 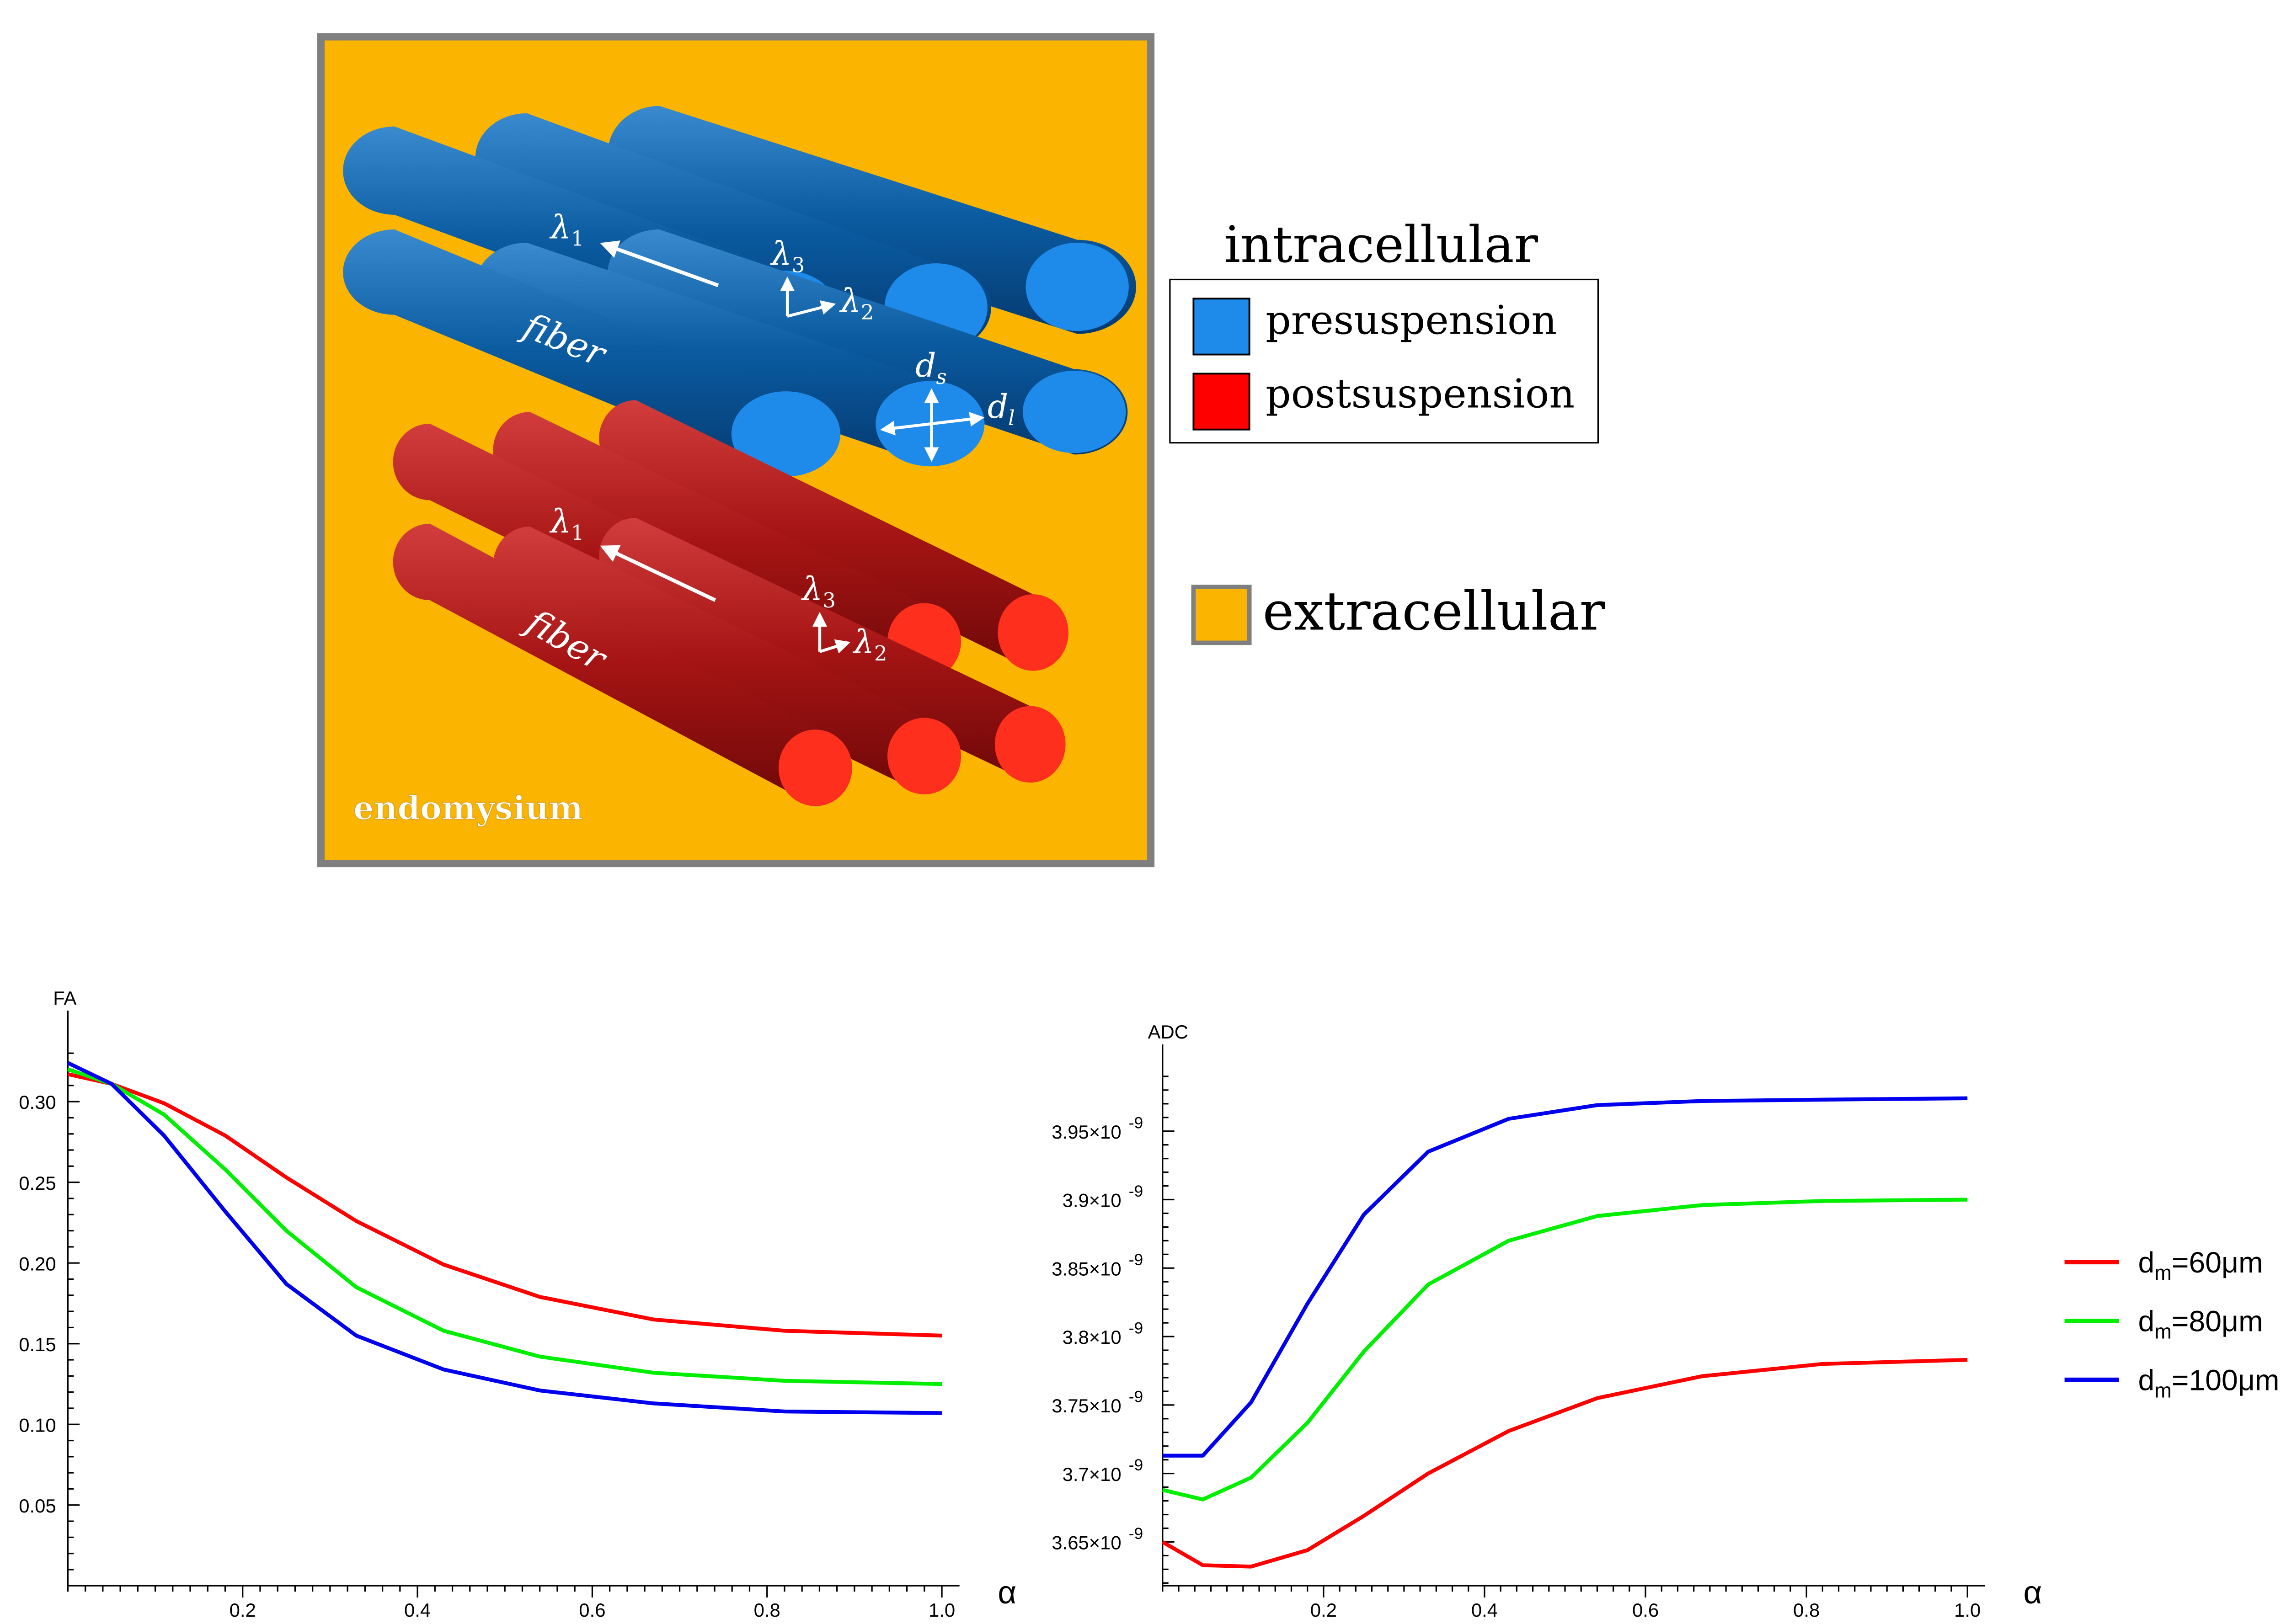 I want to click on pre-lambda1-label: λ1, so click(x=566, y=229).